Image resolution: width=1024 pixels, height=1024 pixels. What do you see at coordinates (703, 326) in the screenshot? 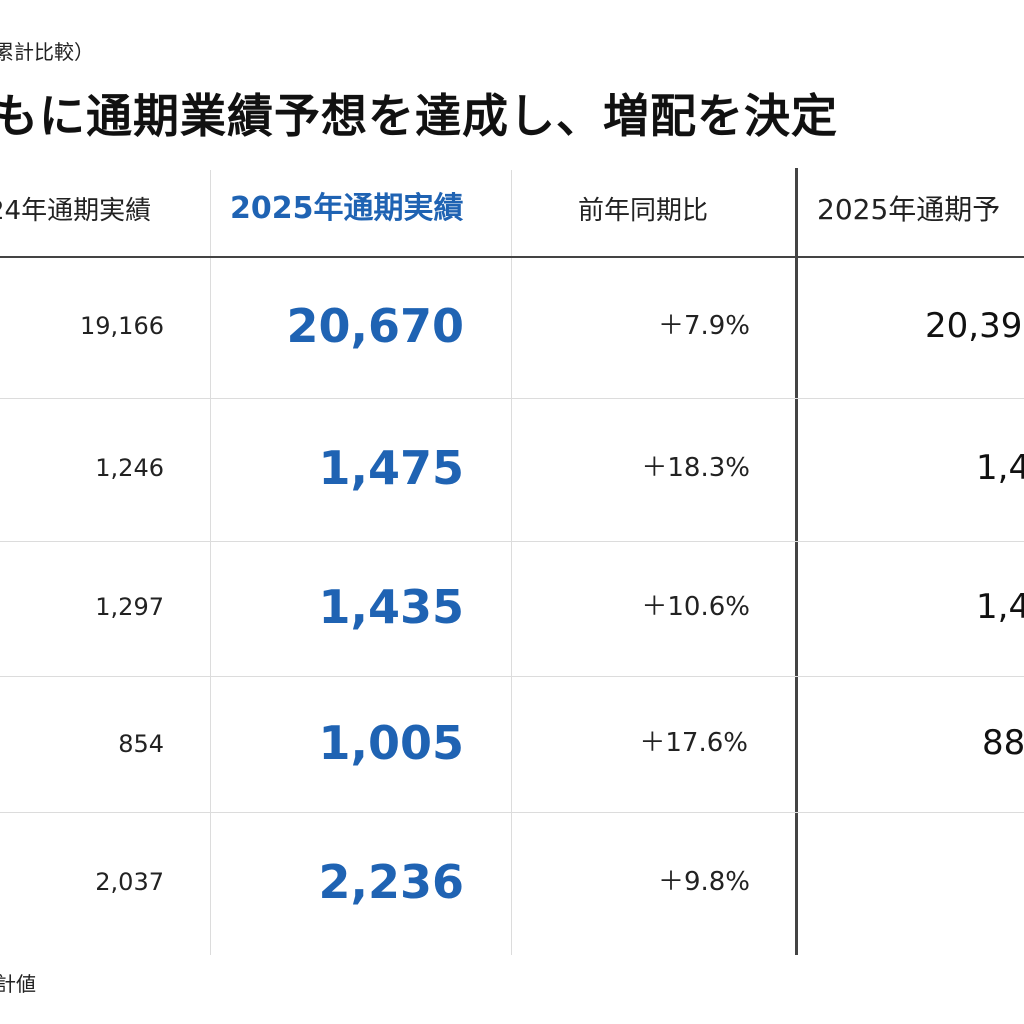
I see `row1-yoy-value: ＋7.9%` at bounding box center [703, 326].